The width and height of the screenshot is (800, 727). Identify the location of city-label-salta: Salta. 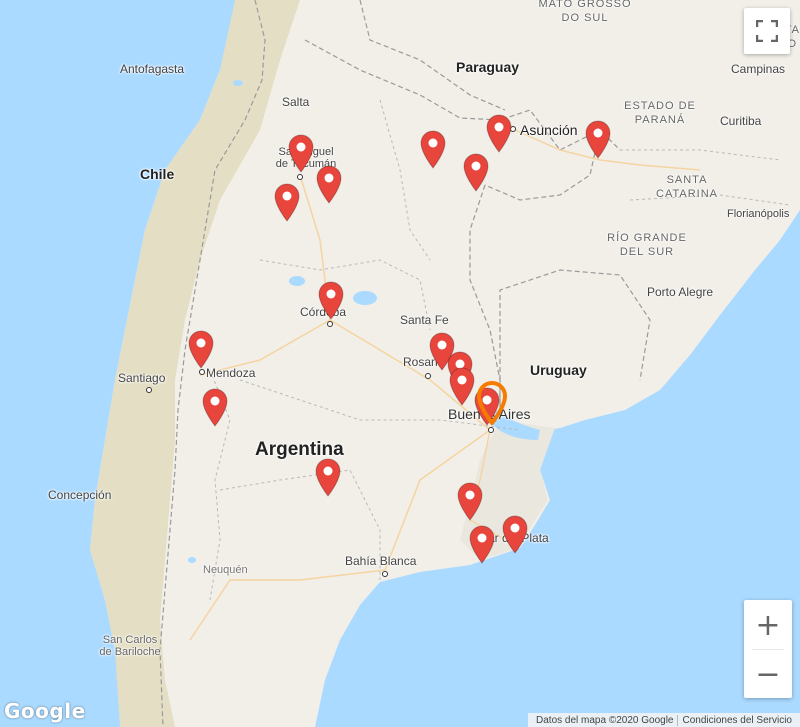
(296, 102).